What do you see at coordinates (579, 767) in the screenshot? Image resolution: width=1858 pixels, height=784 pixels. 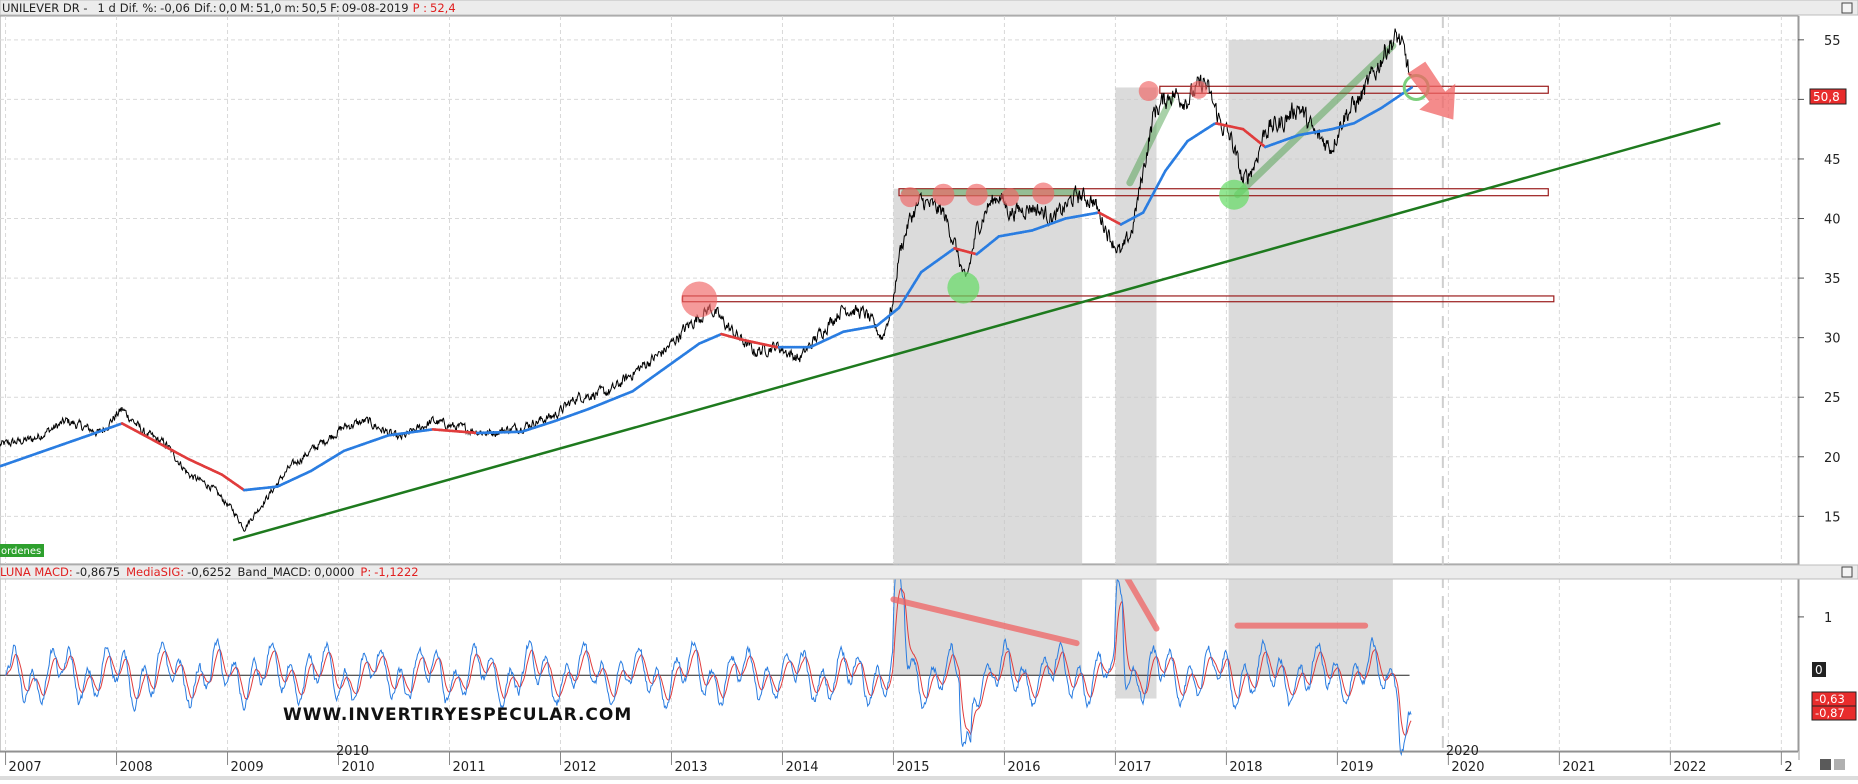 I see `x-tick-label: 2012` at bounding box center [579, 767].